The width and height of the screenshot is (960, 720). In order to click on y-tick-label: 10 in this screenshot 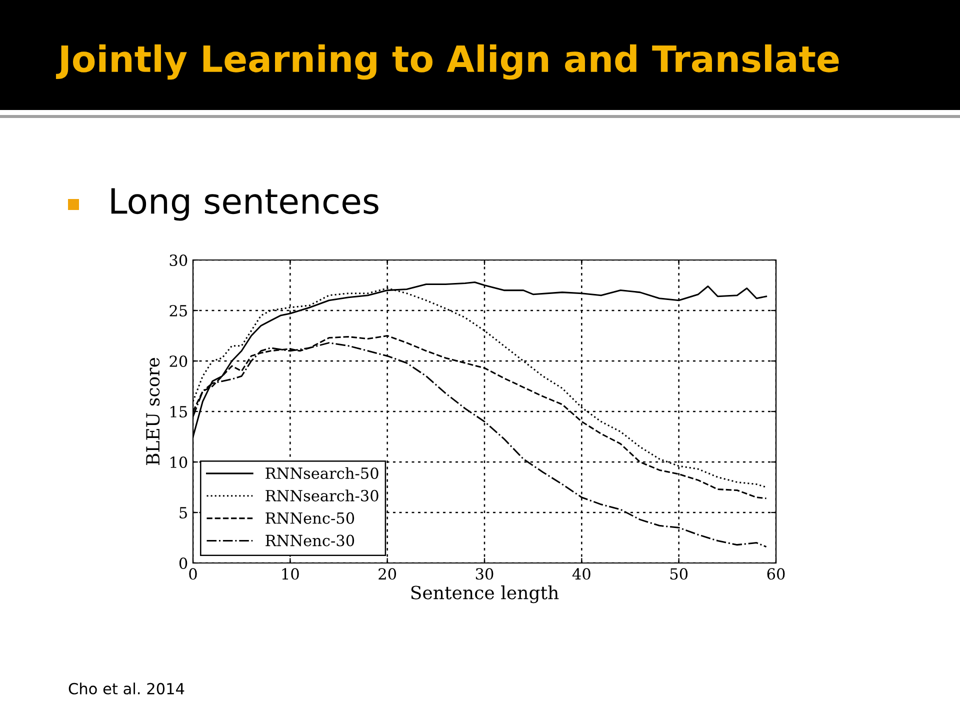, I will do `click(179, 462)`.